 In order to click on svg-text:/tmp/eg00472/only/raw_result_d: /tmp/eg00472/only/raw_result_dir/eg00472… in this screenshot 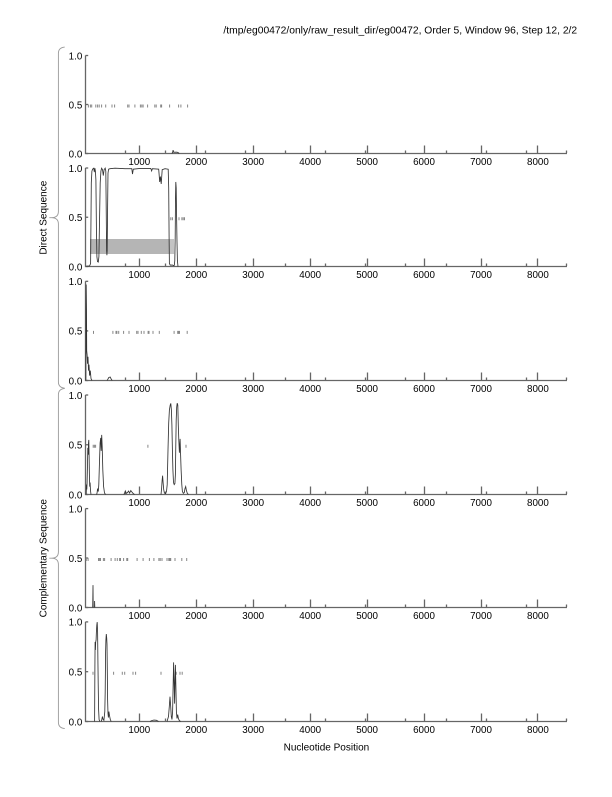, I will do `click(400, 31)`.